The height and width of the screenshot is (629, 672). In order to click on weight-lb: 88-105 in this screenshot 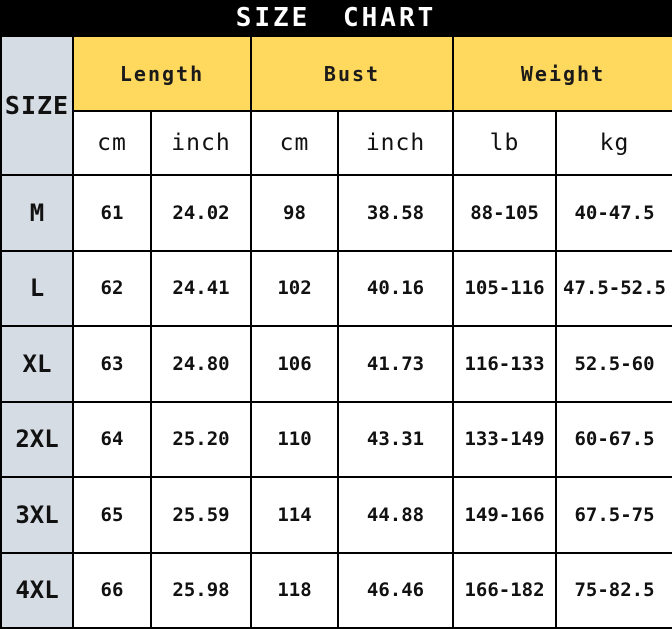, I will do `click(505, 213)`.